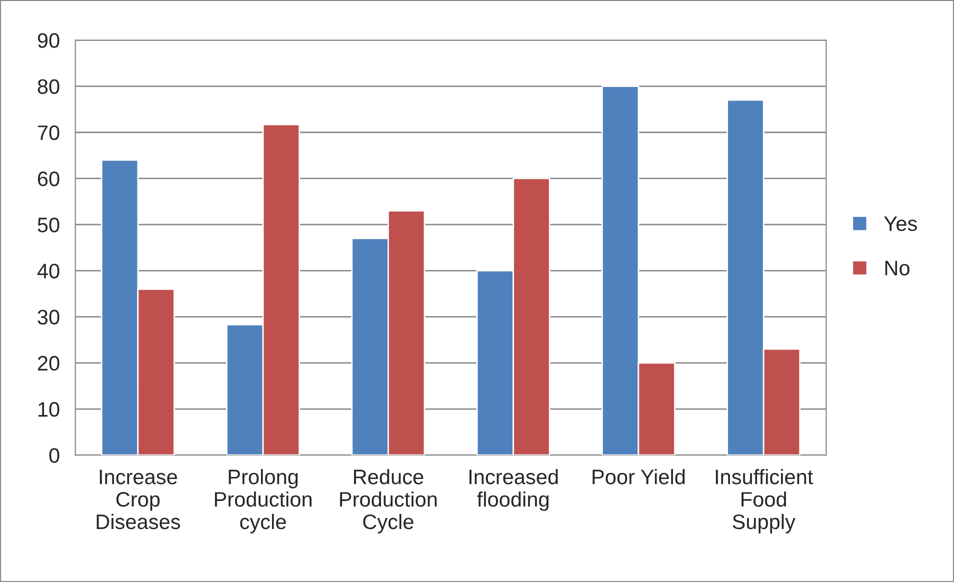 The height and width of the screenshot is (582, 954). Describe the element at coordinates (48, 271) in the screenshot. I see `y-tick-label: 40` at that location.